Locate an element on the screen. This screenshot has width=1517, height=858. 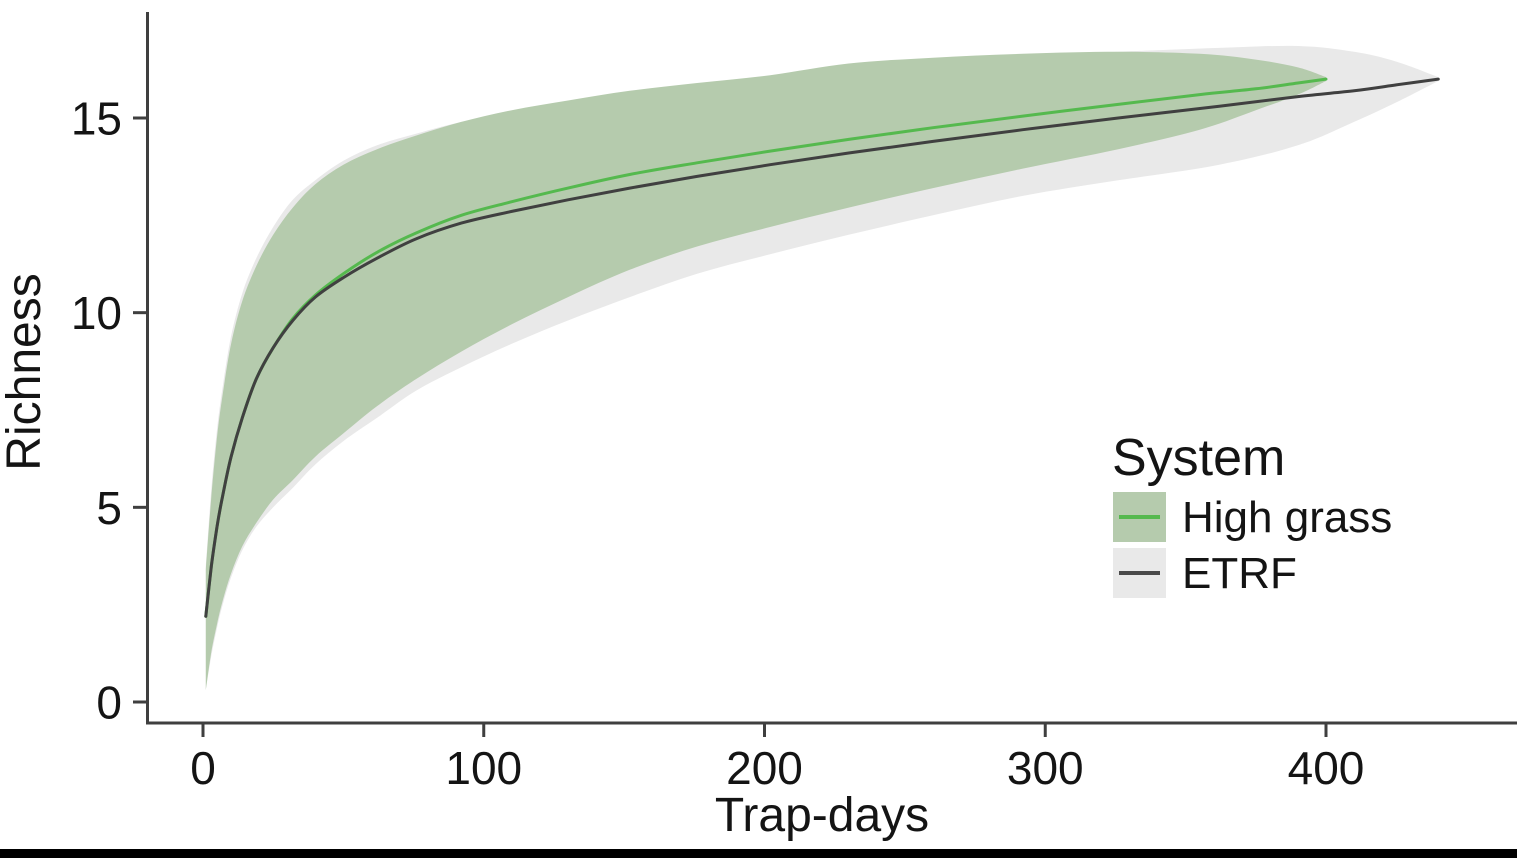
y-tick-label: 15 is located at coordinates (96, 119).